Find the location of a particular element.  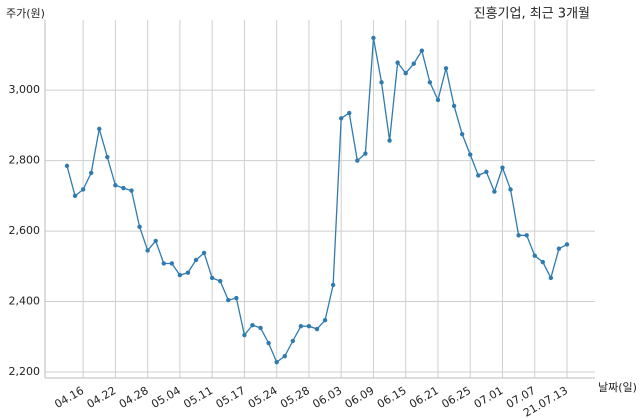

x-tick-label: 05.28 is located at coordinates (295, 397).